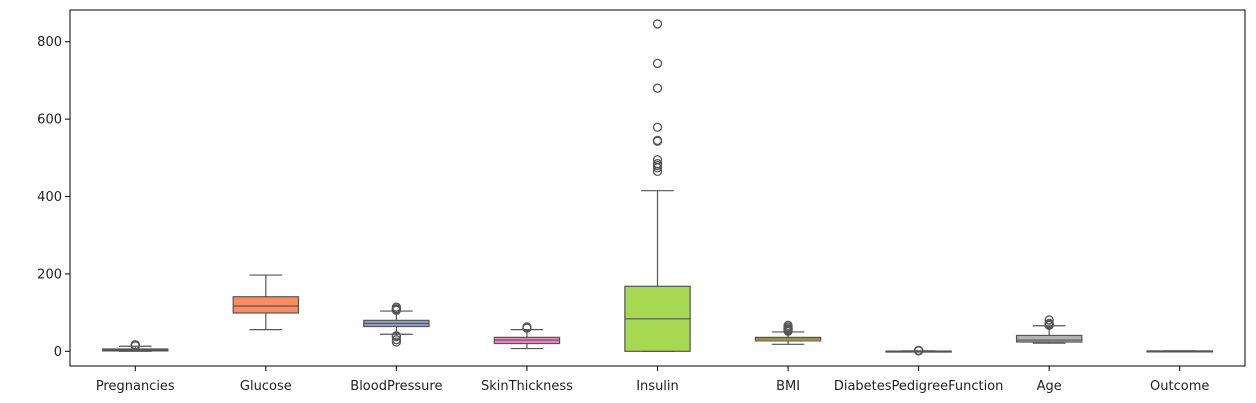 This screenshot has height=403, width=1256. Describe the element at coordinates (1179, 386) in the screenshot. I see `x-tick-label: Outcome` at that location.